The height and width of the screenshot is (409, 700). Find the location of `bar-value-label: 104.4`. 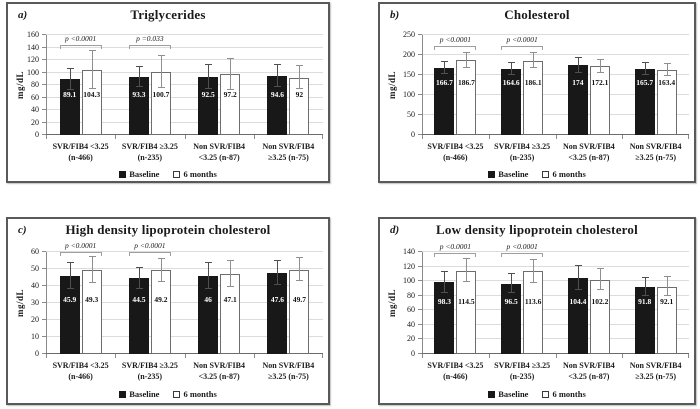

bar-value-label: 104.4 is located at coordinates (578, 302).